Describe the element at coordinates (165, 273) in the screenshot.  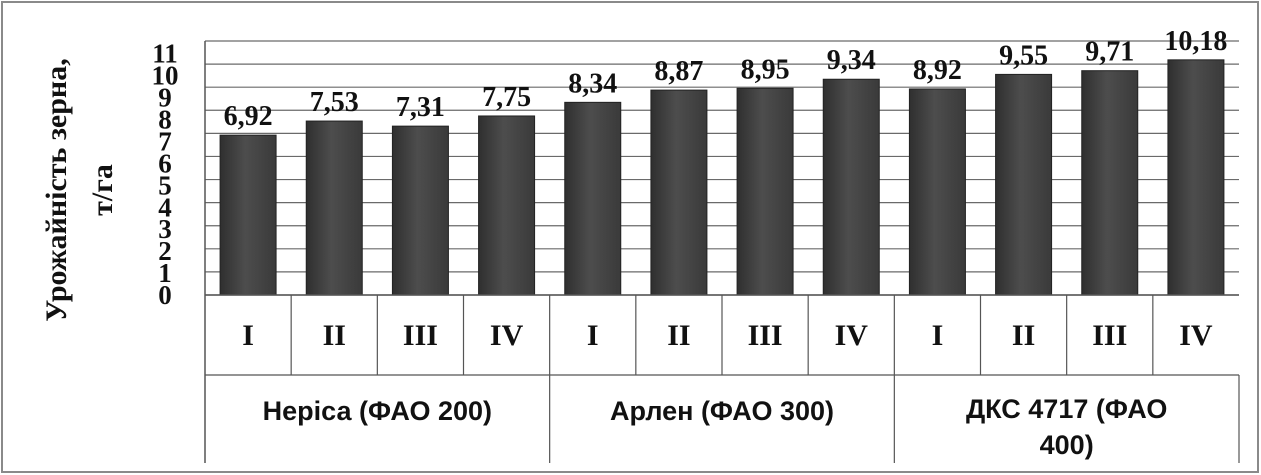
I see `y-tick-label: 1` at that location.